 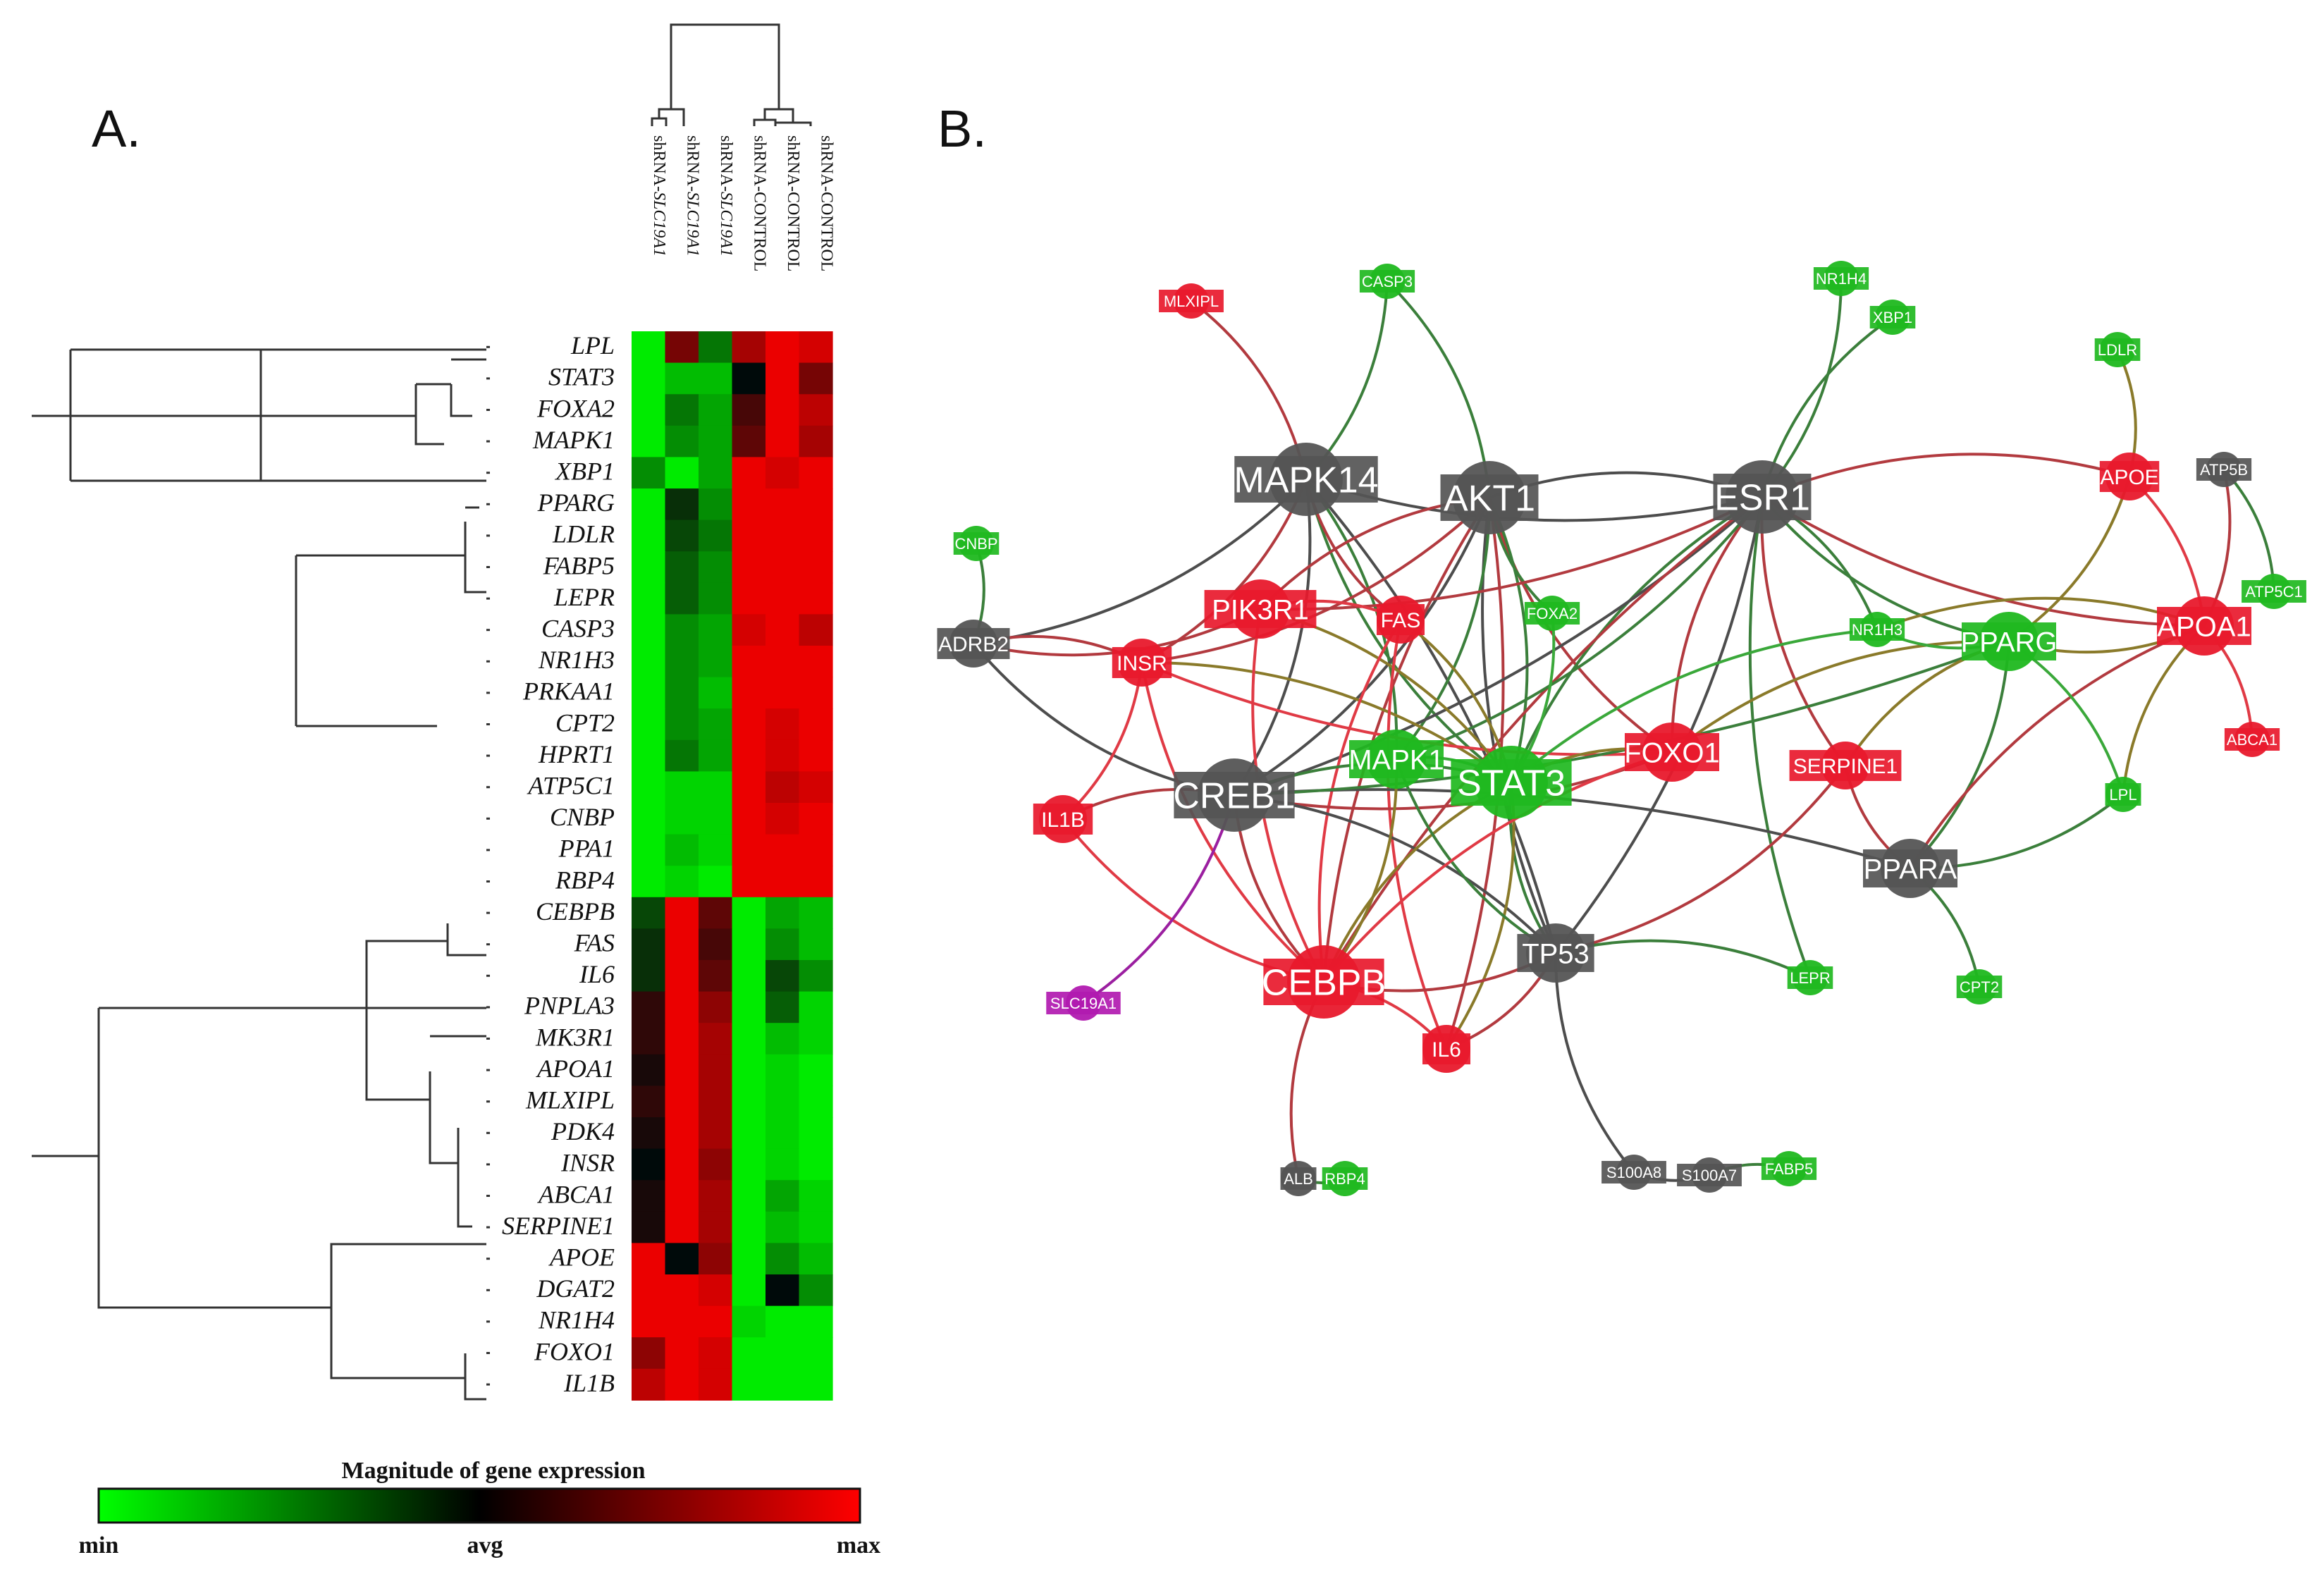 What do you see at coordinates (2204, 626) in the screenshot?
I see `node-apoa1: APOA1` at bounding box center [2204, 626].